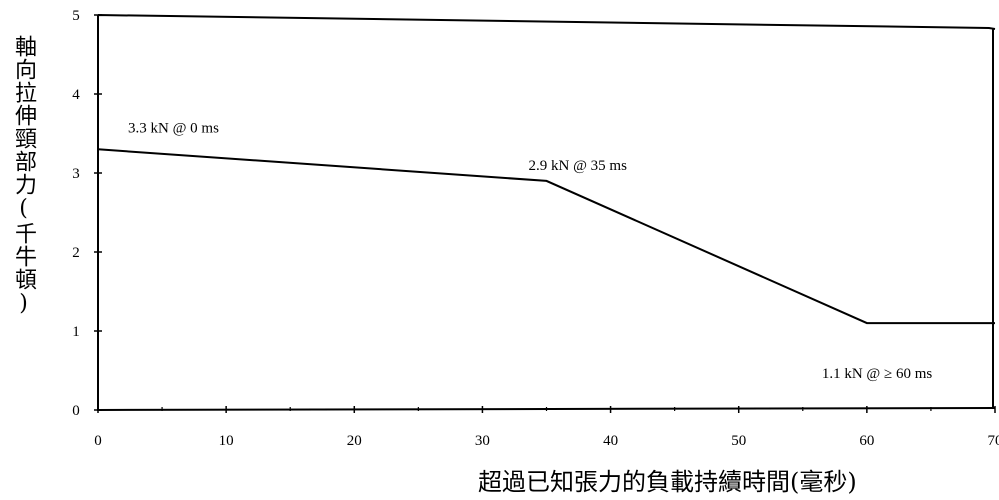 Image resolution: width=999 pixels, height=500 pixels. What do you see at coordinates (76, 174) in the screenshot?
I see `y-tick-label: 3` at bounding box center [76, 174].